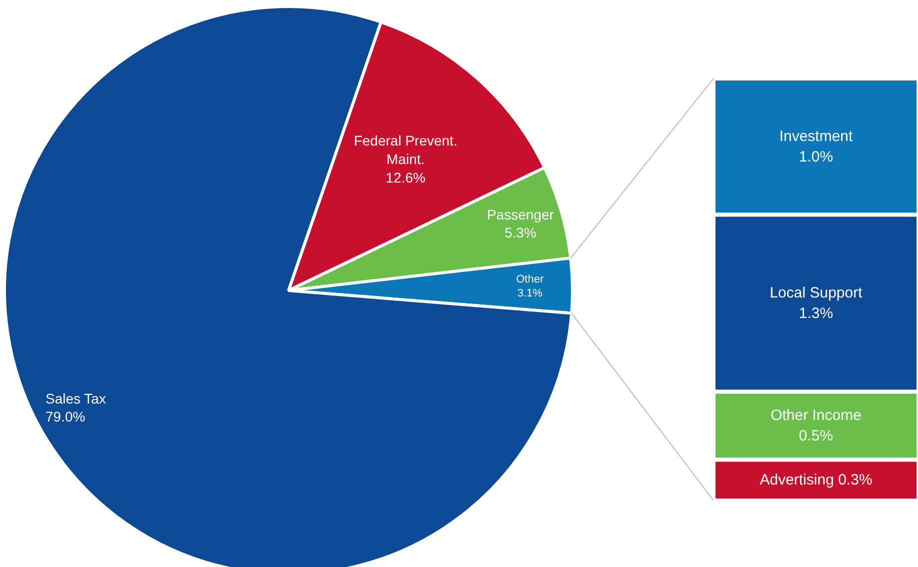 This screenshot has height=567, width=918. What do you see at coordinates (406, 177) in the screenshot?
I see `data-label: 12.6%` at bounding box center [406, 177].